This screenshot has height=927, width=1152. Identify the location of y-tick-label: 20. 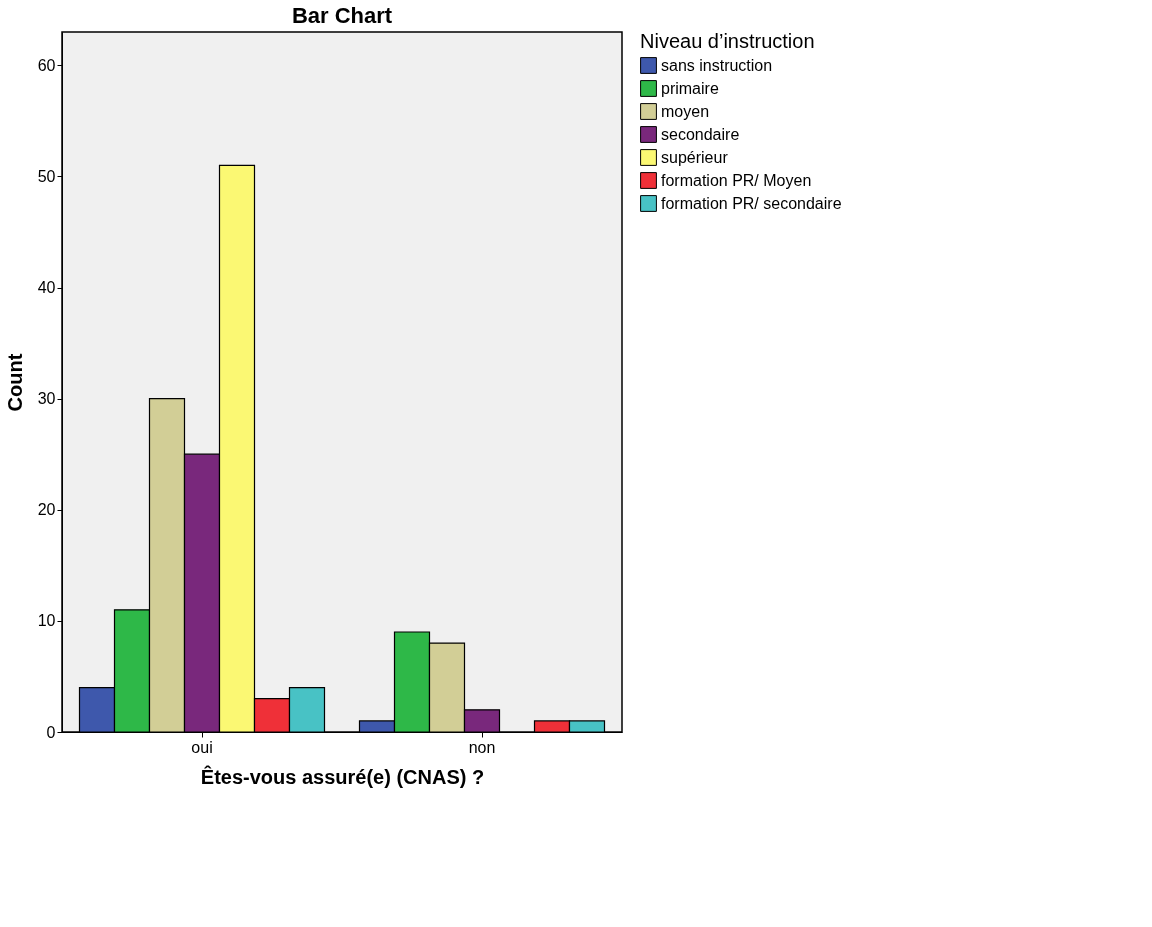
(46, 510).